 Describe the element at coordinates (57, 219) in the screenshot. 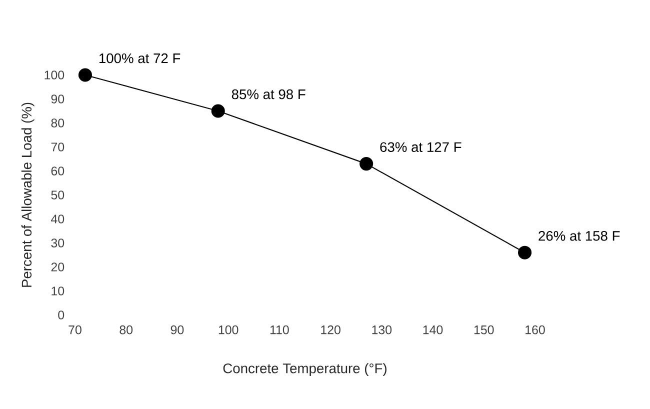

I see `y-tick-label: 40` at that location.